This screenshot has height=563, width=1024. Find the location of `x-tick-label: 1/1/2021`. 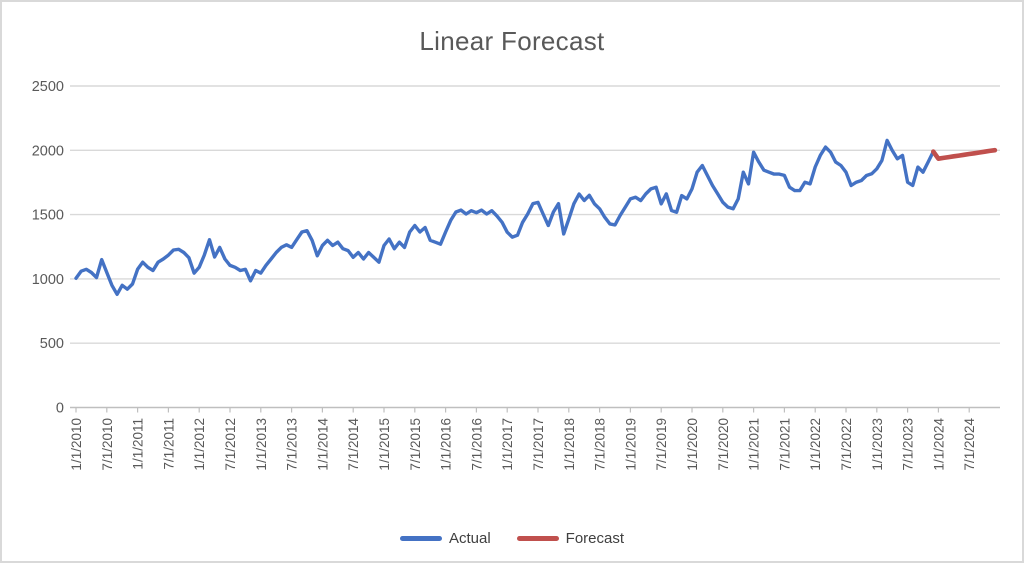

x-tick-label: 1/1/2021 is located at coordinates (754, 444).